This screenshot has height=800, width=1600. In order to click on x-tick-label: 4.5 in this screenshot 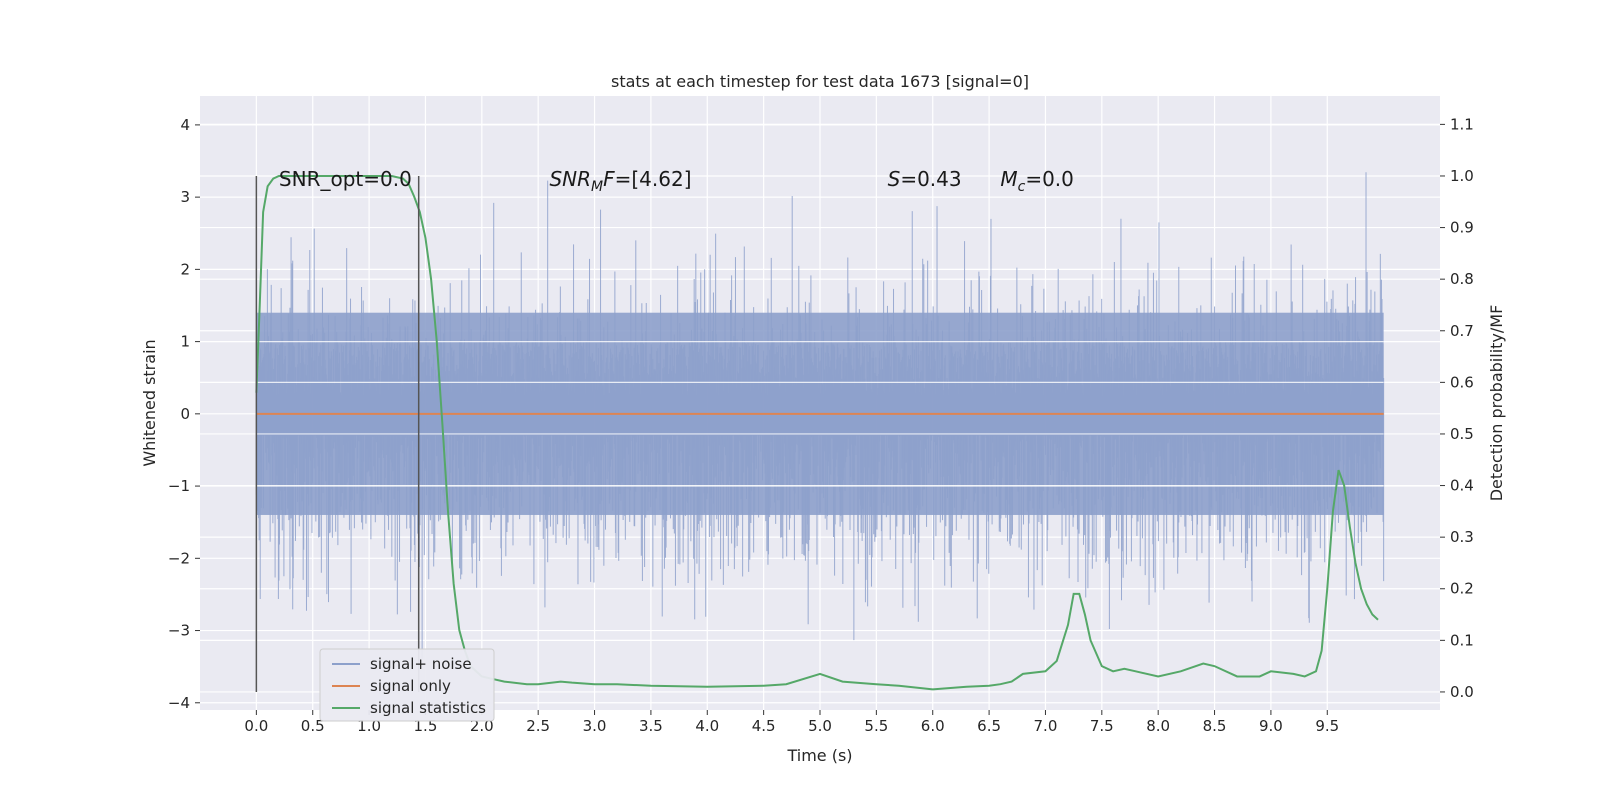, I will do `click(764, 726)`.